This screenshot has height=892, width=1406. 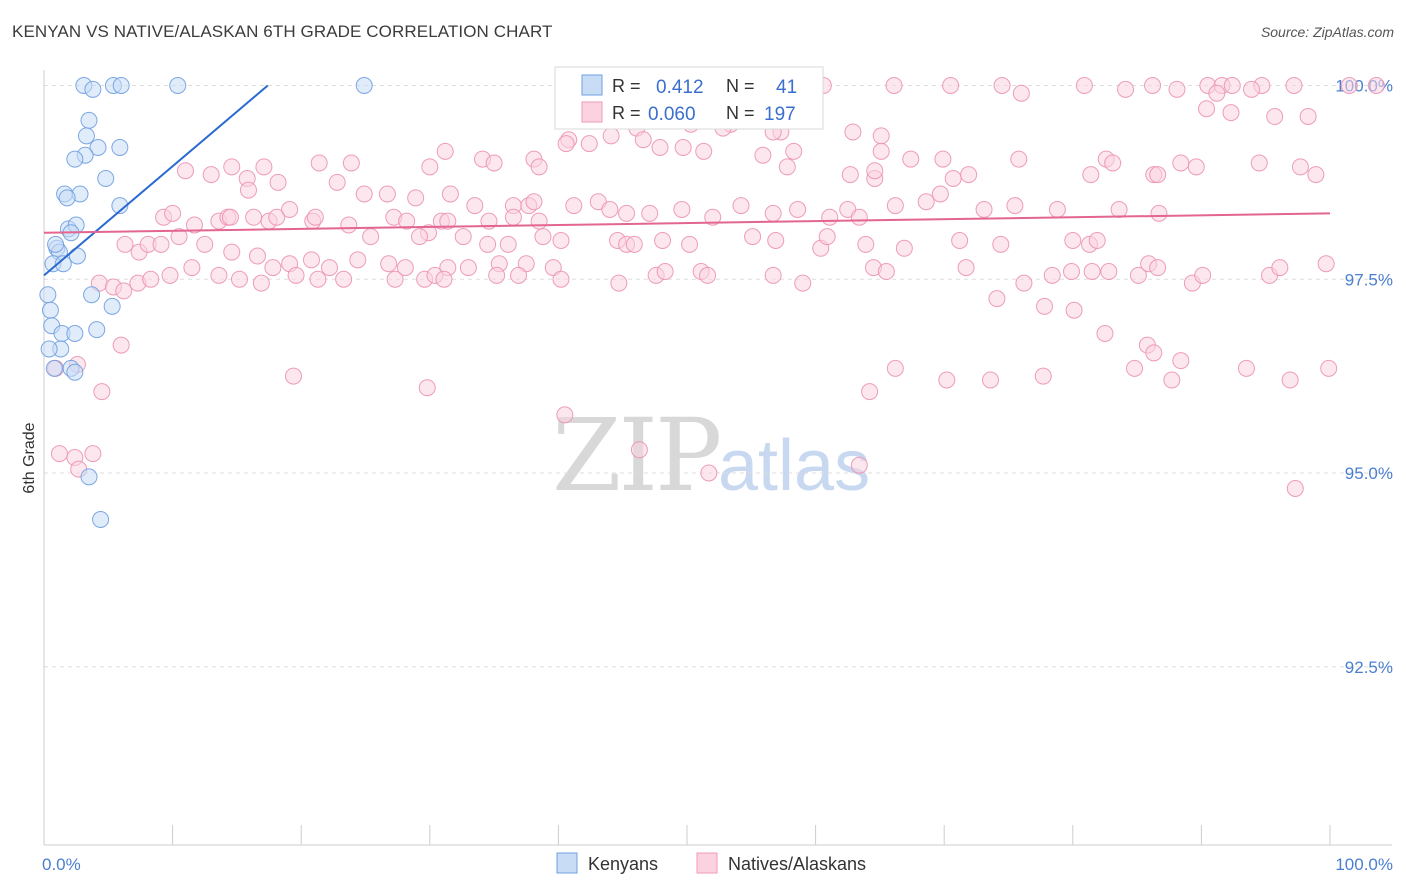 I want to click on x-tick-labels: 0.0% 100.0%, so click(x=717, y=864).